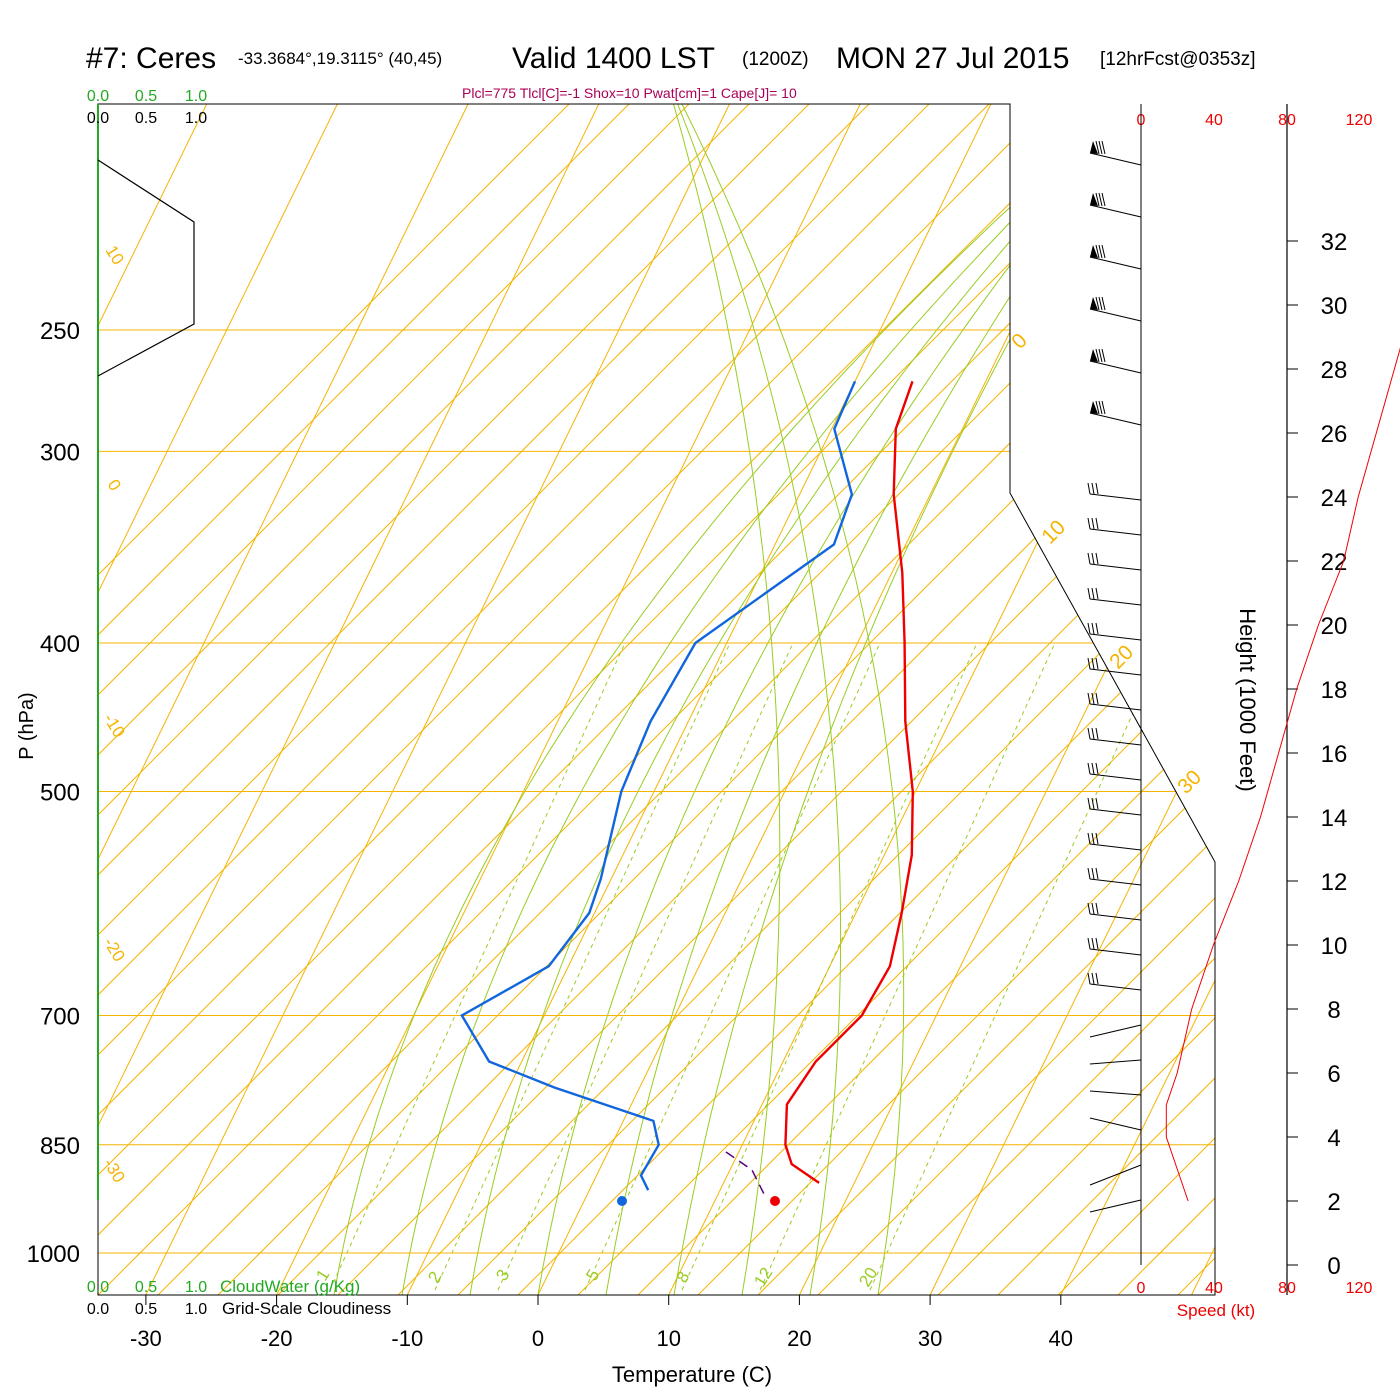 This screenshot has width=1400, height=1400. I want to click on pressure-tick-label: 250, so click(60, 331).